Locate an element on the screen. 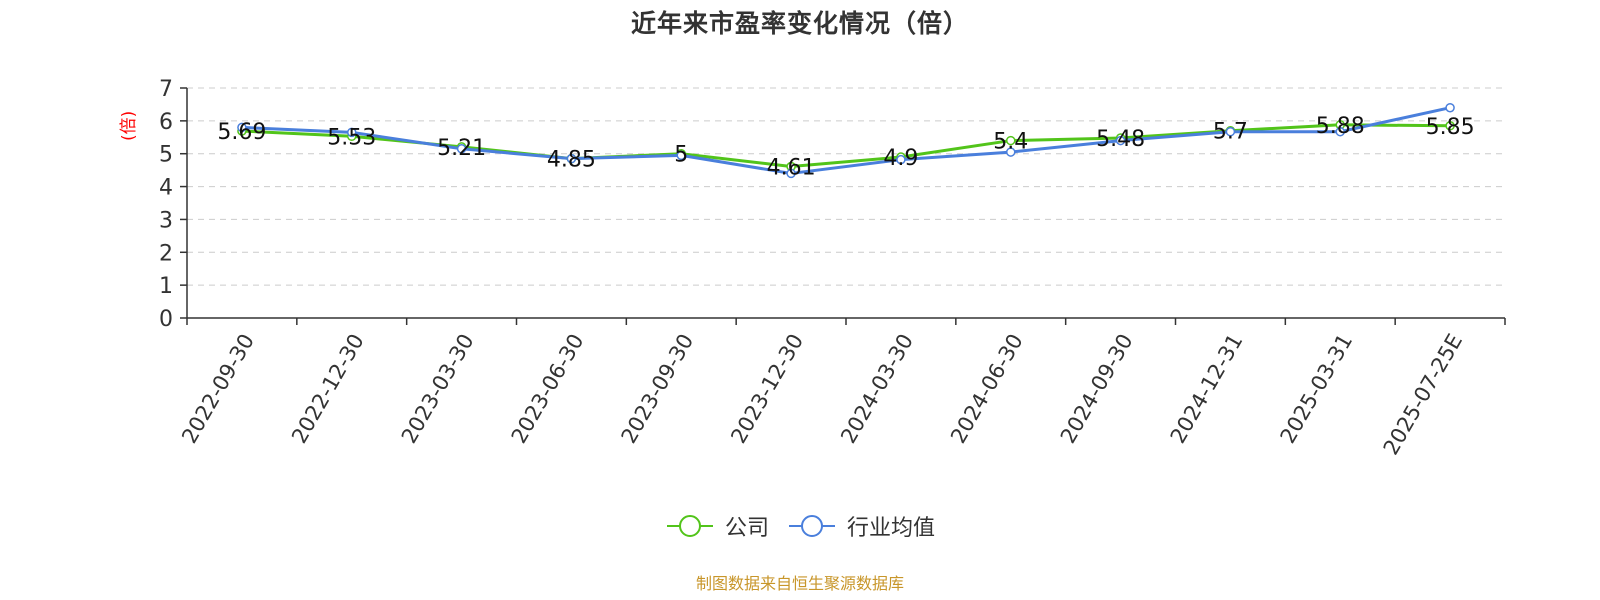 The height and width of the screenshot is (600, 1600). x-tick-label: 2023-03-30 is located at coordinates (438, 389).